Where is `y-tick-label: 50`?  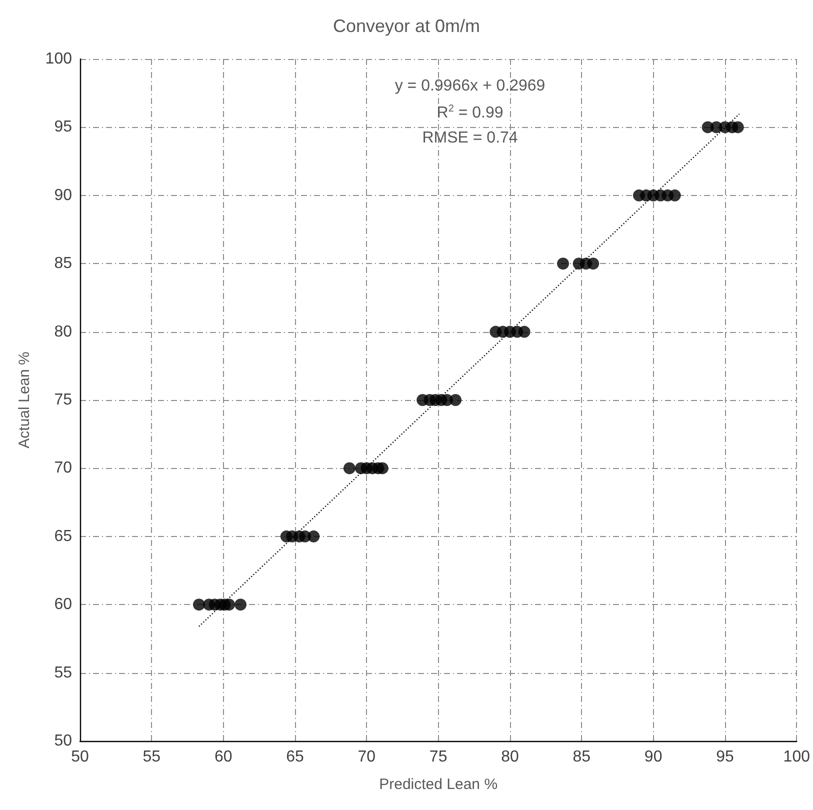
y-tick-label: 50 is located at coordinates (63, 741).